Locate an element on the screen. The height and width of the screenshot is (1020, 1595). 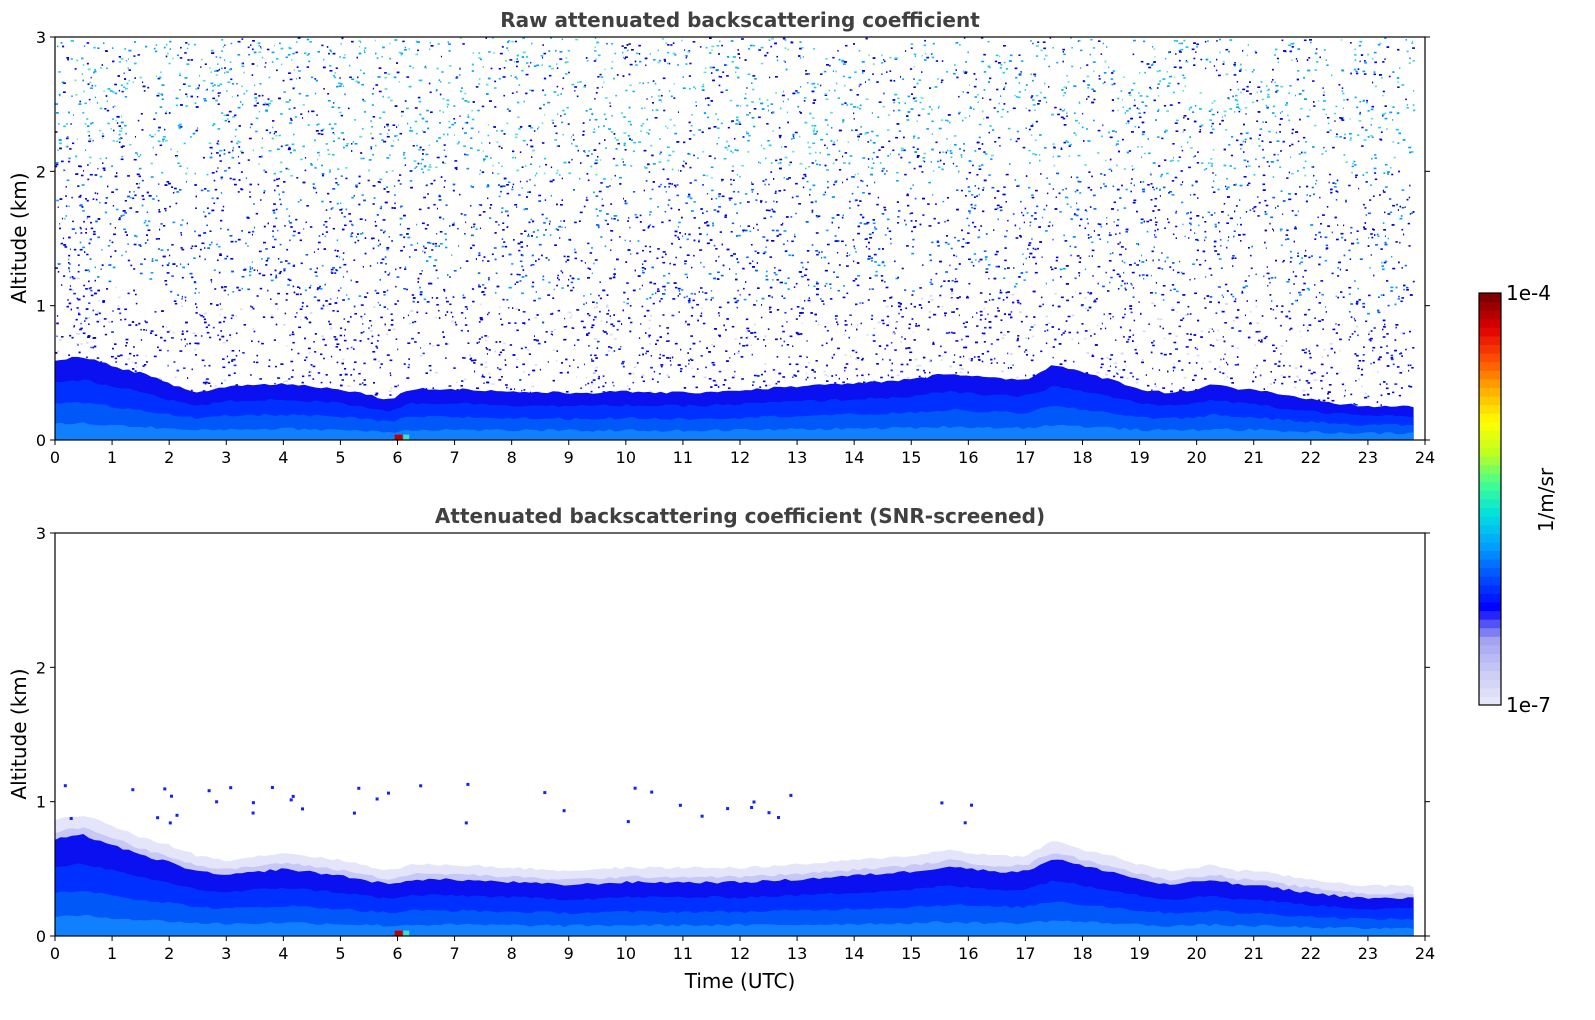
x-tick-label: 3 is located at coordinates (226, 457).